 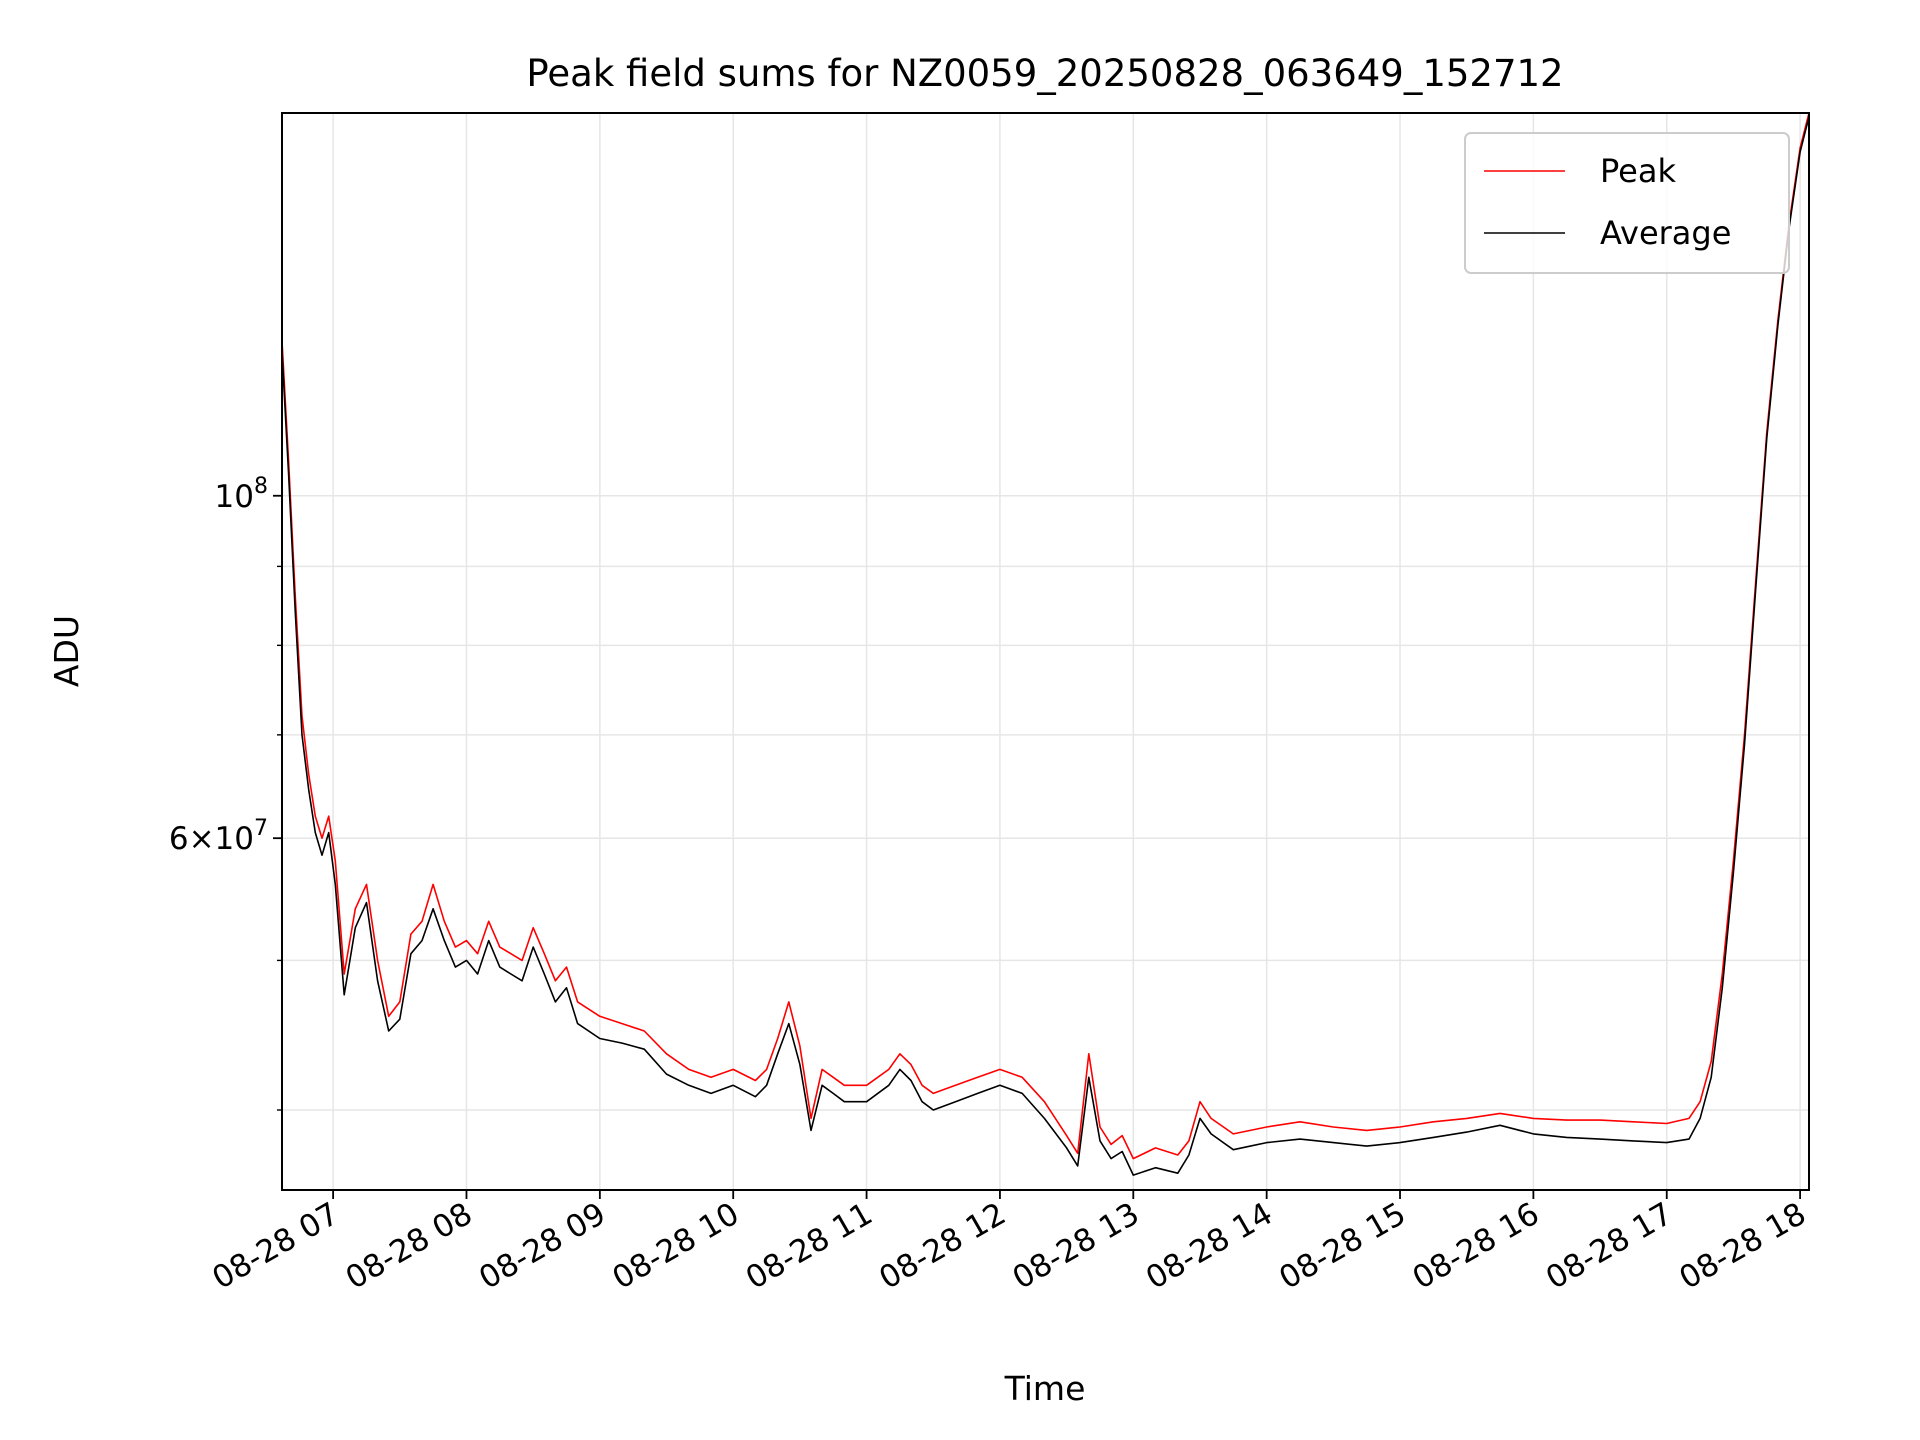 I want to click on legend-label-average: Average, so click(x=1665, y=233).